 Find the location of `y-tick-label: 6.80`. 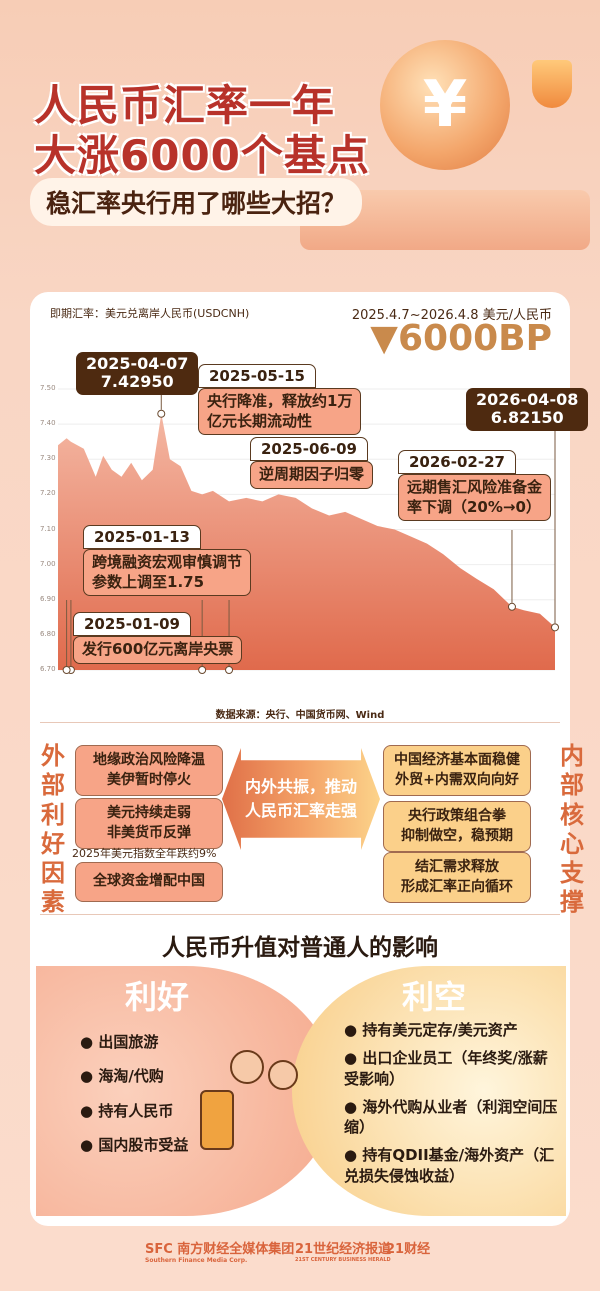

y-tick-label: 6.80 is located at coordinates (48, 633).